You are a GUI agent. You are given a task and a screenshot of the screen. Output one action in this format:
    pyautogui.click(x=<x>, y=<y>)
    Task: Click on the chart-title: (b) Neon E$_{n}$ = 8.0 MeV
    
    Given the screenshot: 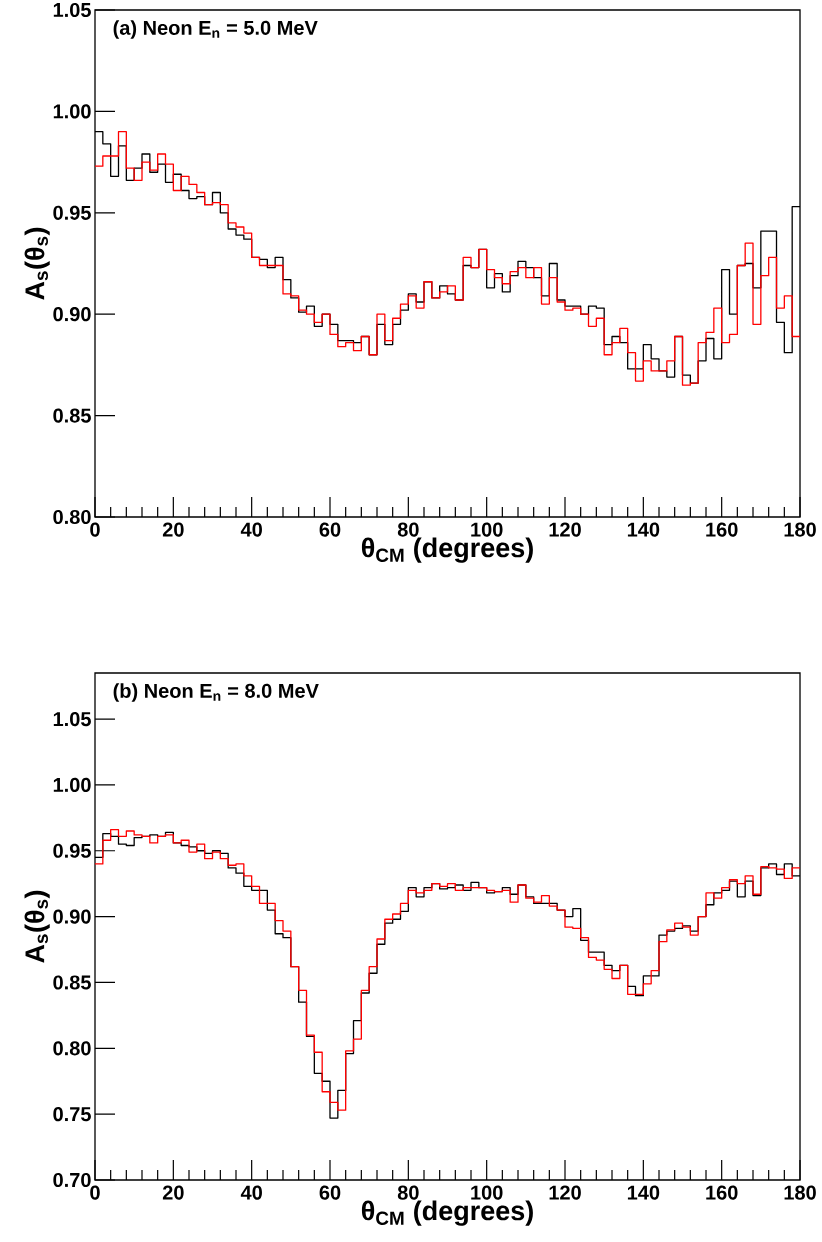 What is the action you would take?
    pyautogui.click(x=216, y=692)
    